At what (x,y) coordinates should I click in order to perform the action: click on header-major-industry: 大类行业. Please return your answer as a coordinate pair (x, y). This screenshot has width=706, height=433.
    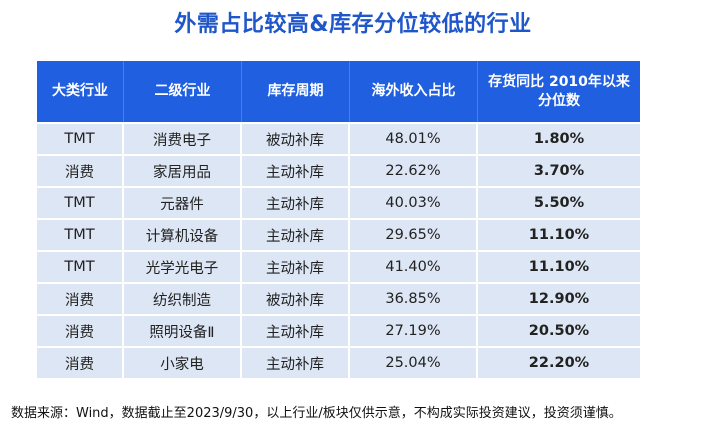
    Looking at the image, I should click on (80, 91).